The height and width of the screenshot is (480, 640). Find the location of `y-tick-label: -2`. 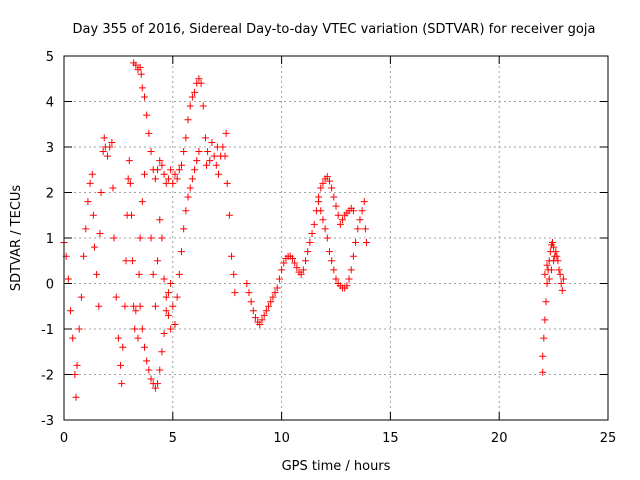

y-tick-label: -2 is located at coordinates (47, 376).